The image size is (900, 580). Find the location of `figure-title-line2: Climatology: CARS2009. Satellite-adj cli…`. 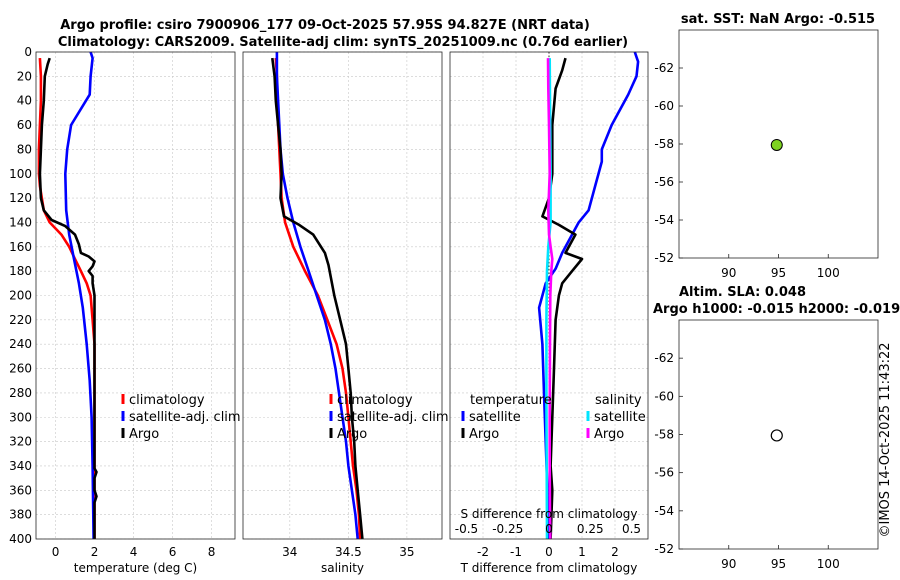

figure-title-line2: Climatology: CARS2009. Satellite-adj cli… is located at coordinates (343, 42).